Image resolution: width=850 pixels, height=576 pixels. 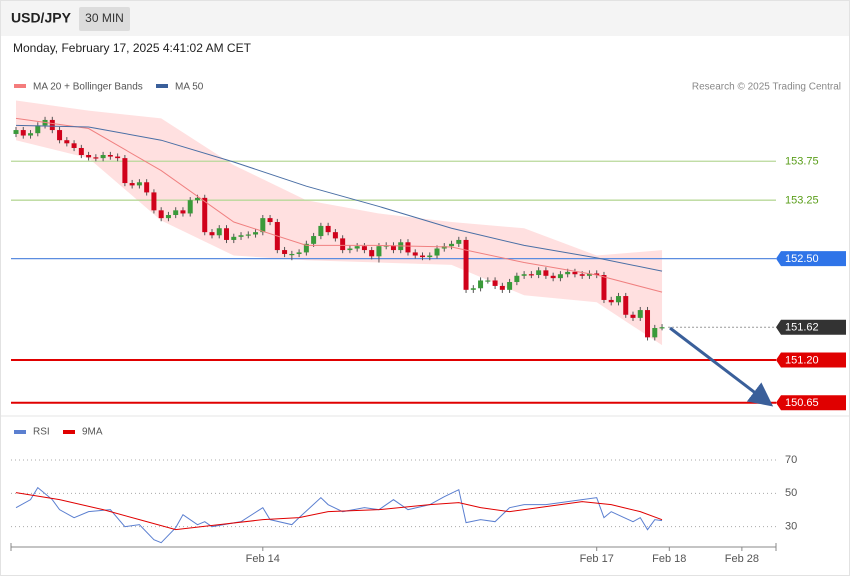 What do you see at coordinates (802, 328) in the screenshot?
I see `level-label: 151.62` at bounding box center [802, 328].